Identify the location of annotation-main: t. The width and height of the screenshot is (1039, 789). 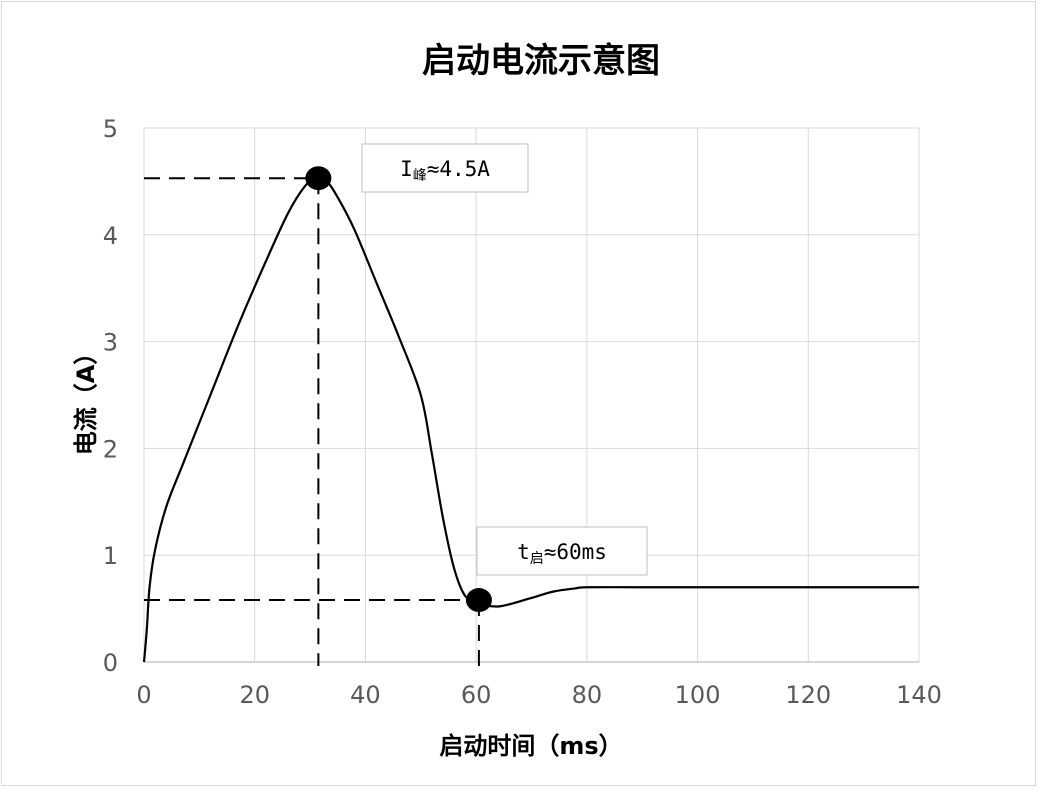
(523, 552).